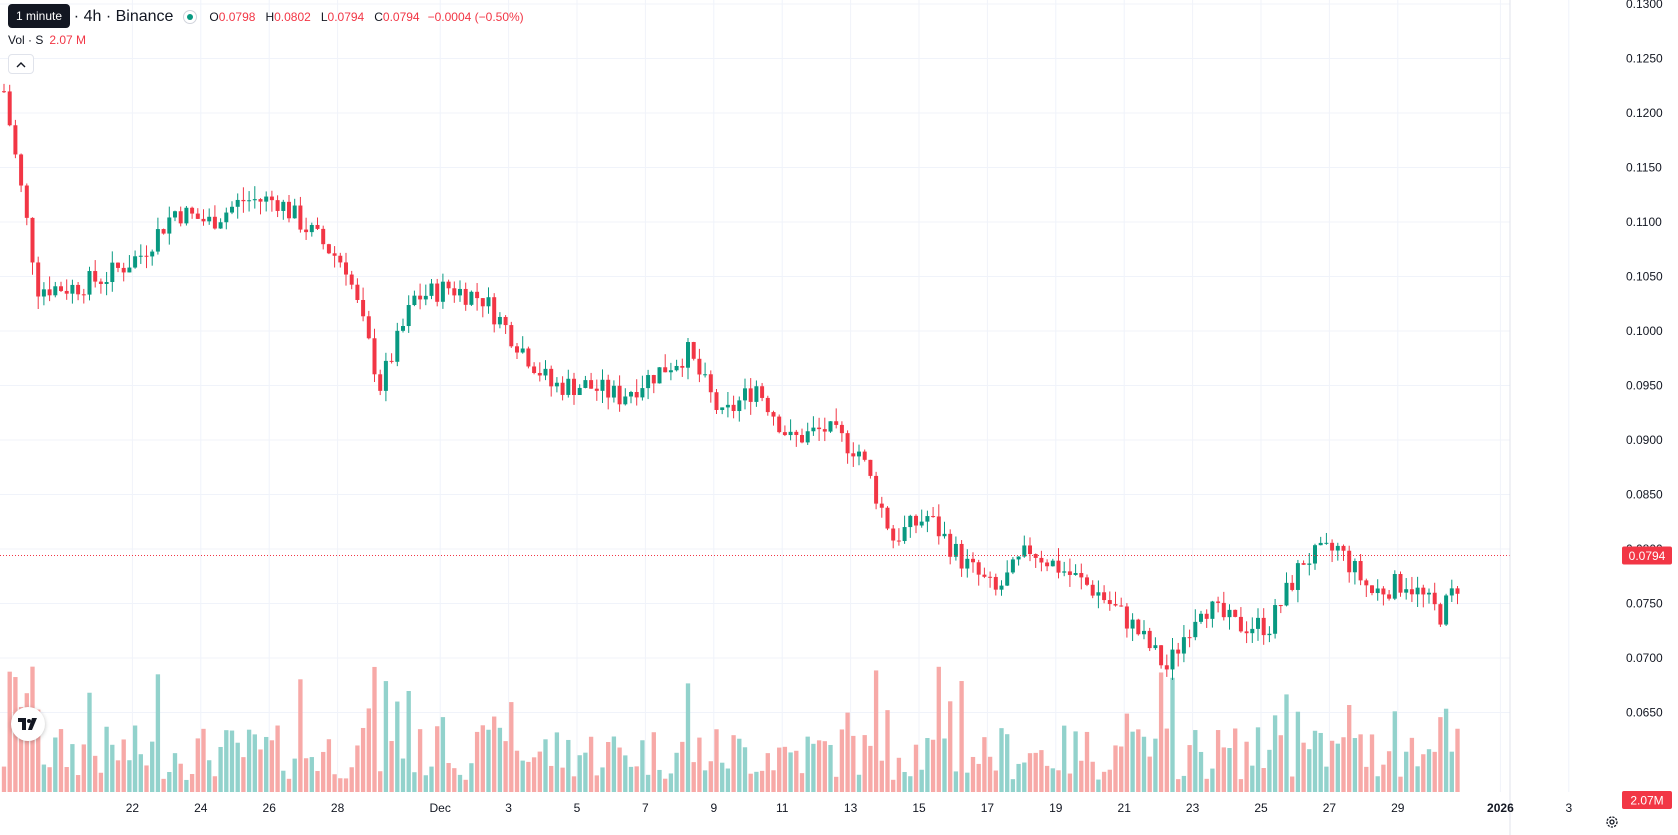 This screenshot has height=835, width=1678. I want to click on high-label: H, so click(270, 17).